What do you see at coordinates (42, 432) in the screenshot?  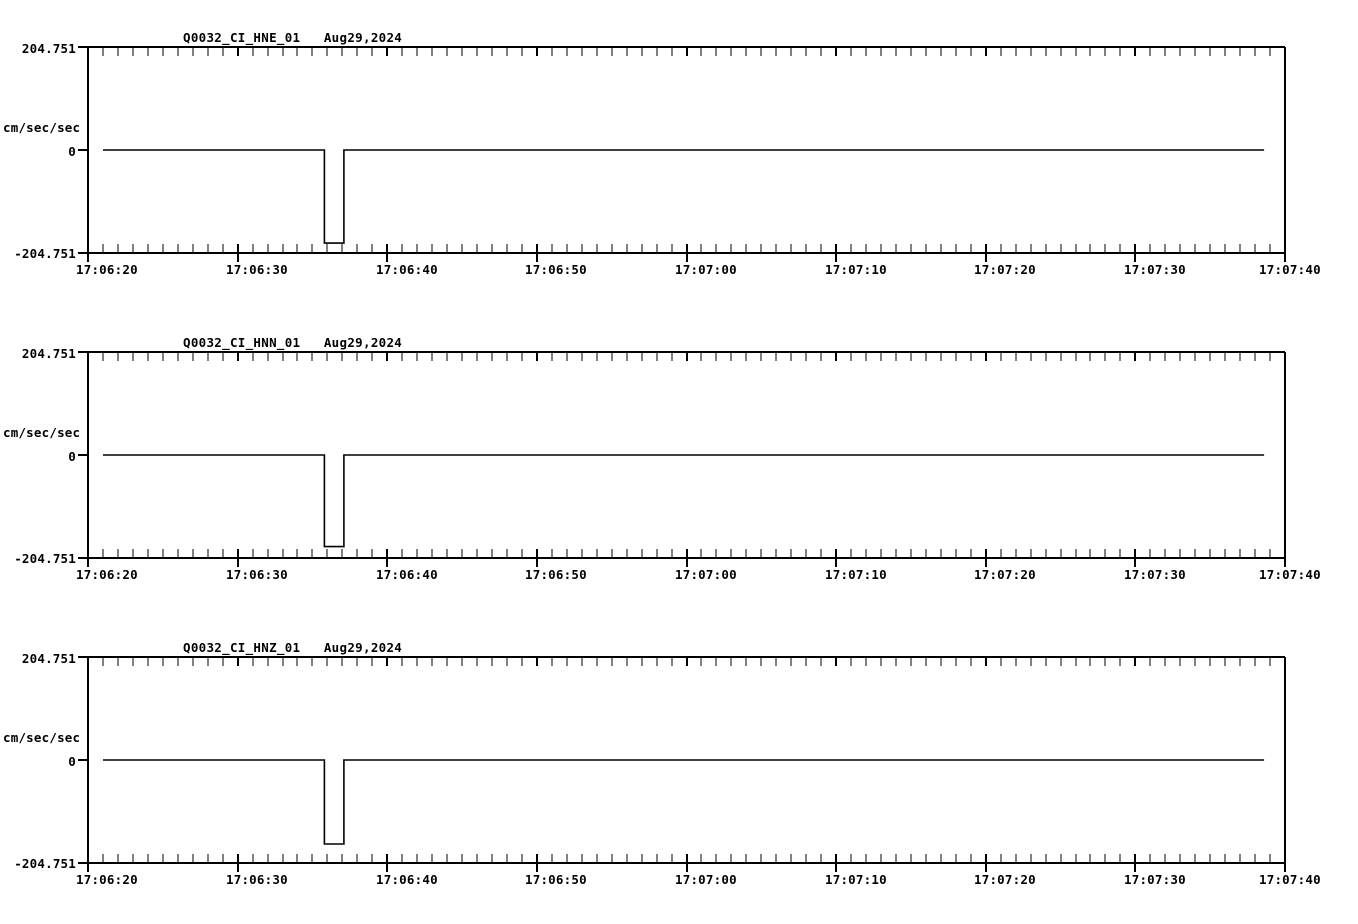 I see `y-axis-unit-label-hnn: cm/sec/sec` at bounding box center [42, 432].